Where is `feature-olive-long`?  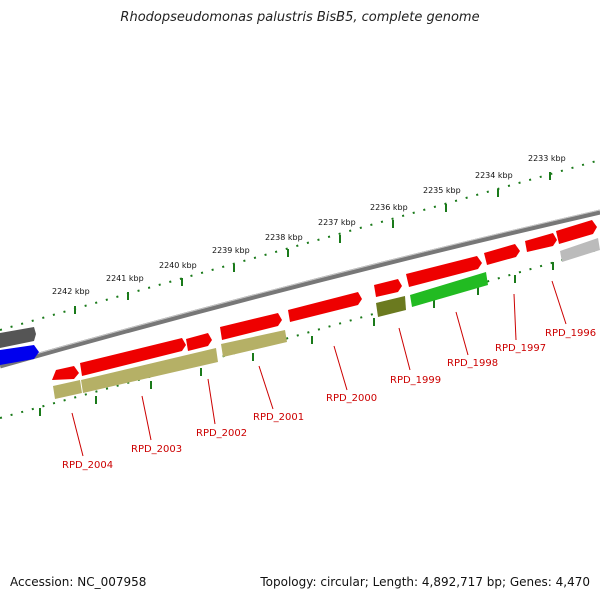
feature-olive-long is located at coordinates (149, 370).